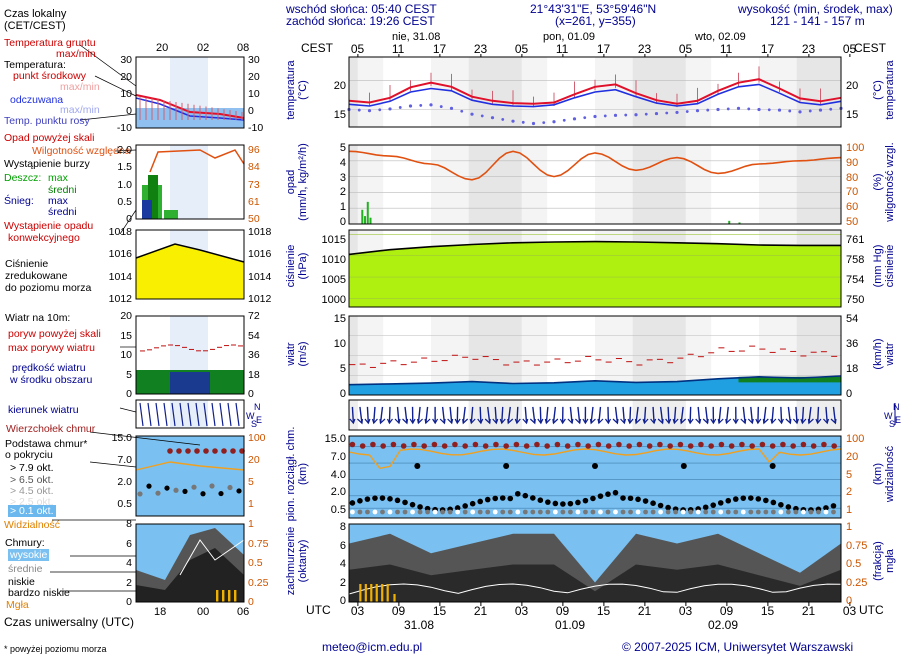  What do you see at coordinates (243, 612) in the screenshot?
I see `legend-utc-tick-3: 06` at bounding box center [243, 612].